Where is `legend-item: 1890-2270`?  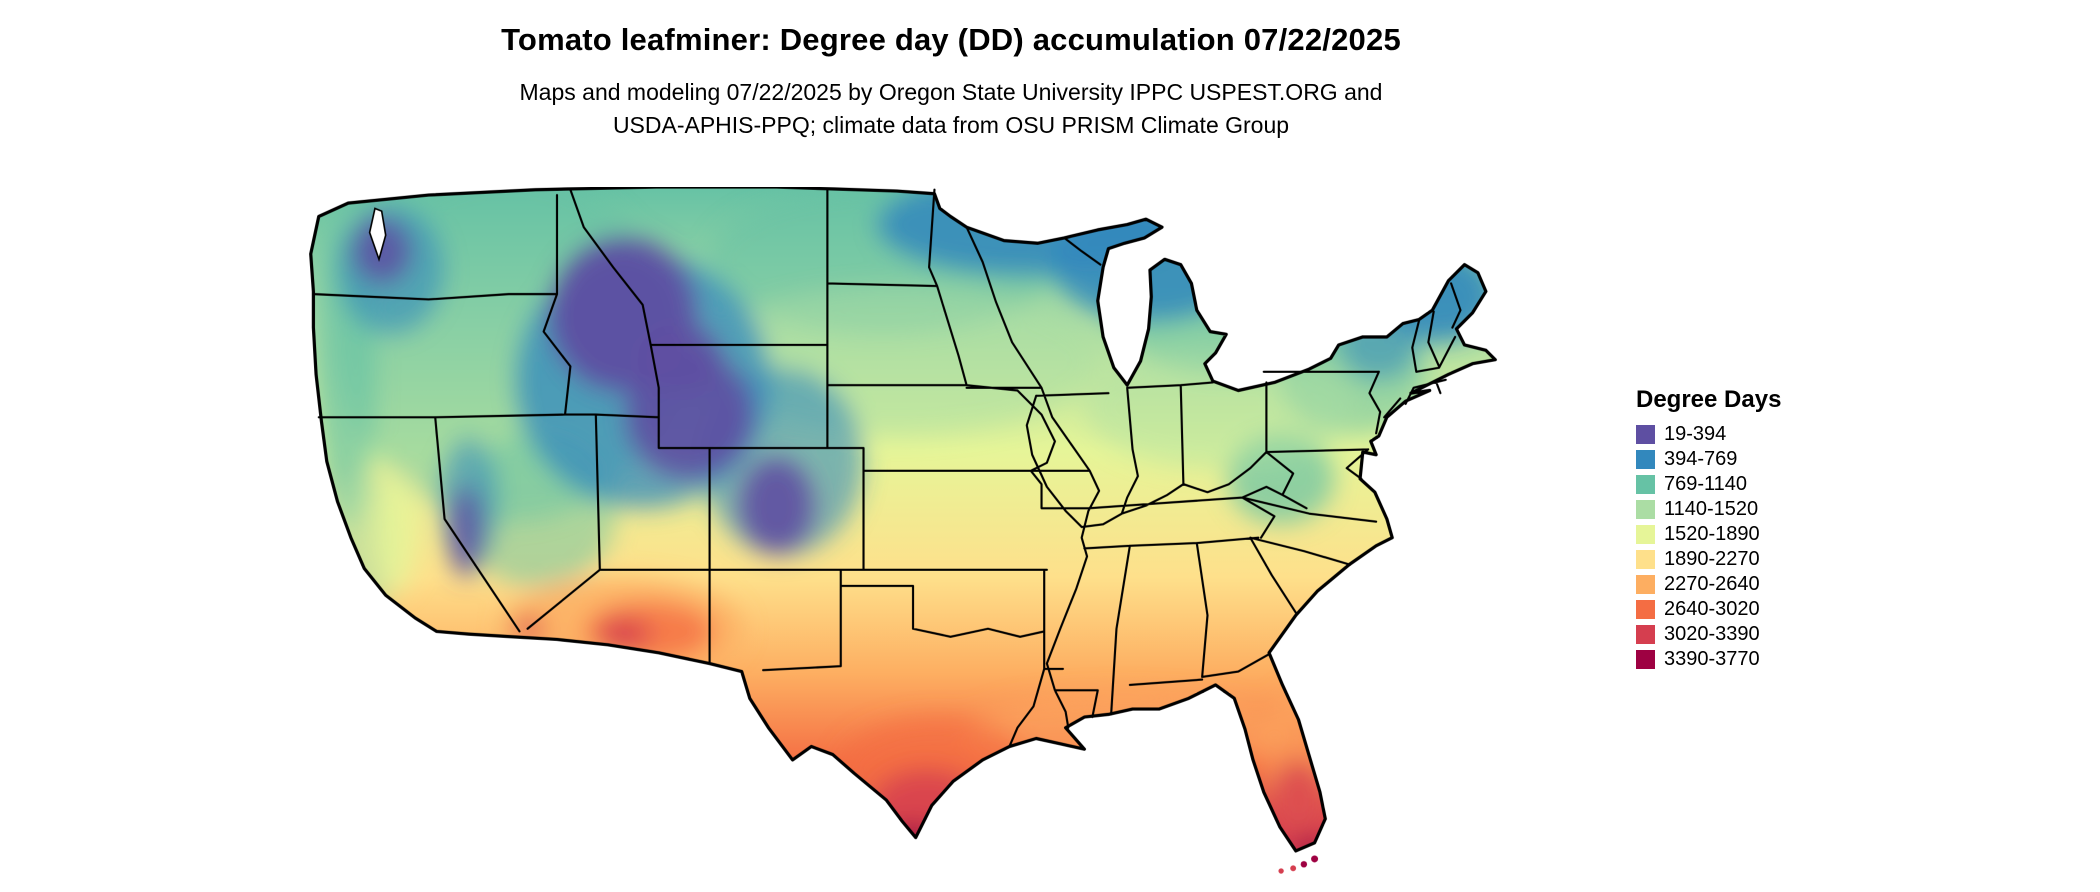
legend-item: 1890-2270 is located at coordinates (1708, 559).